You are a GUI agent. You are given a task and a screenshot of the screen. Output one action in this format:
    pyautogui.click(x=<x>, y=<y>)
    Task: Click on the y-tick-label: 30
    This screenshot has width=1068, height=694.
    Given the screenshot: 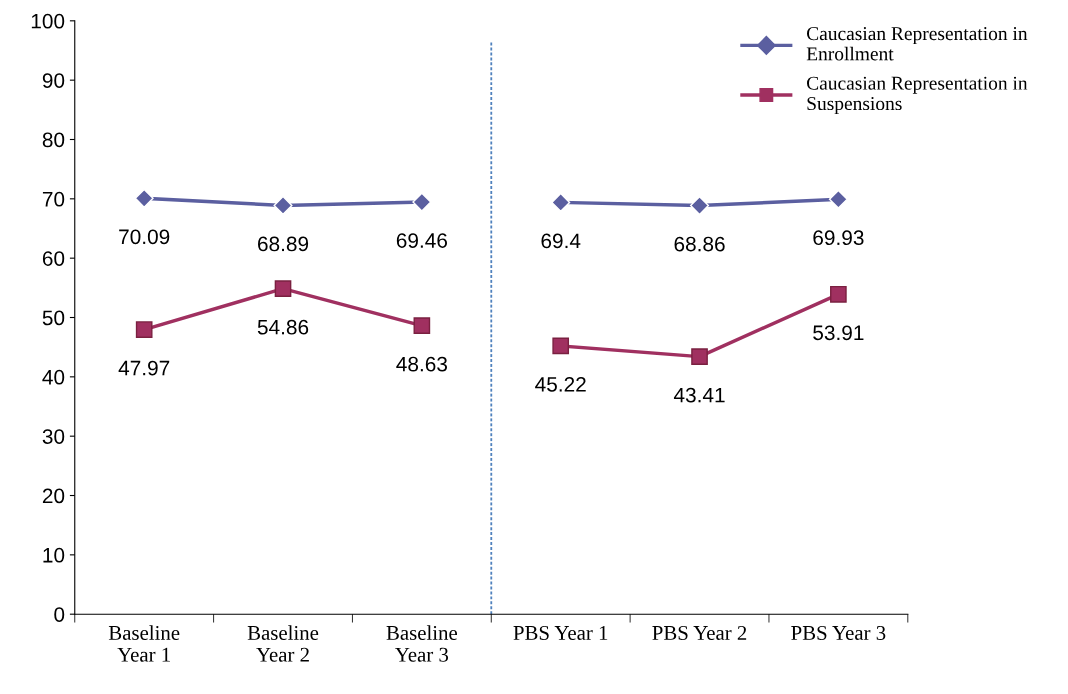 What is the action you would take?
    pyautogui.click(x=53, y=436)
    